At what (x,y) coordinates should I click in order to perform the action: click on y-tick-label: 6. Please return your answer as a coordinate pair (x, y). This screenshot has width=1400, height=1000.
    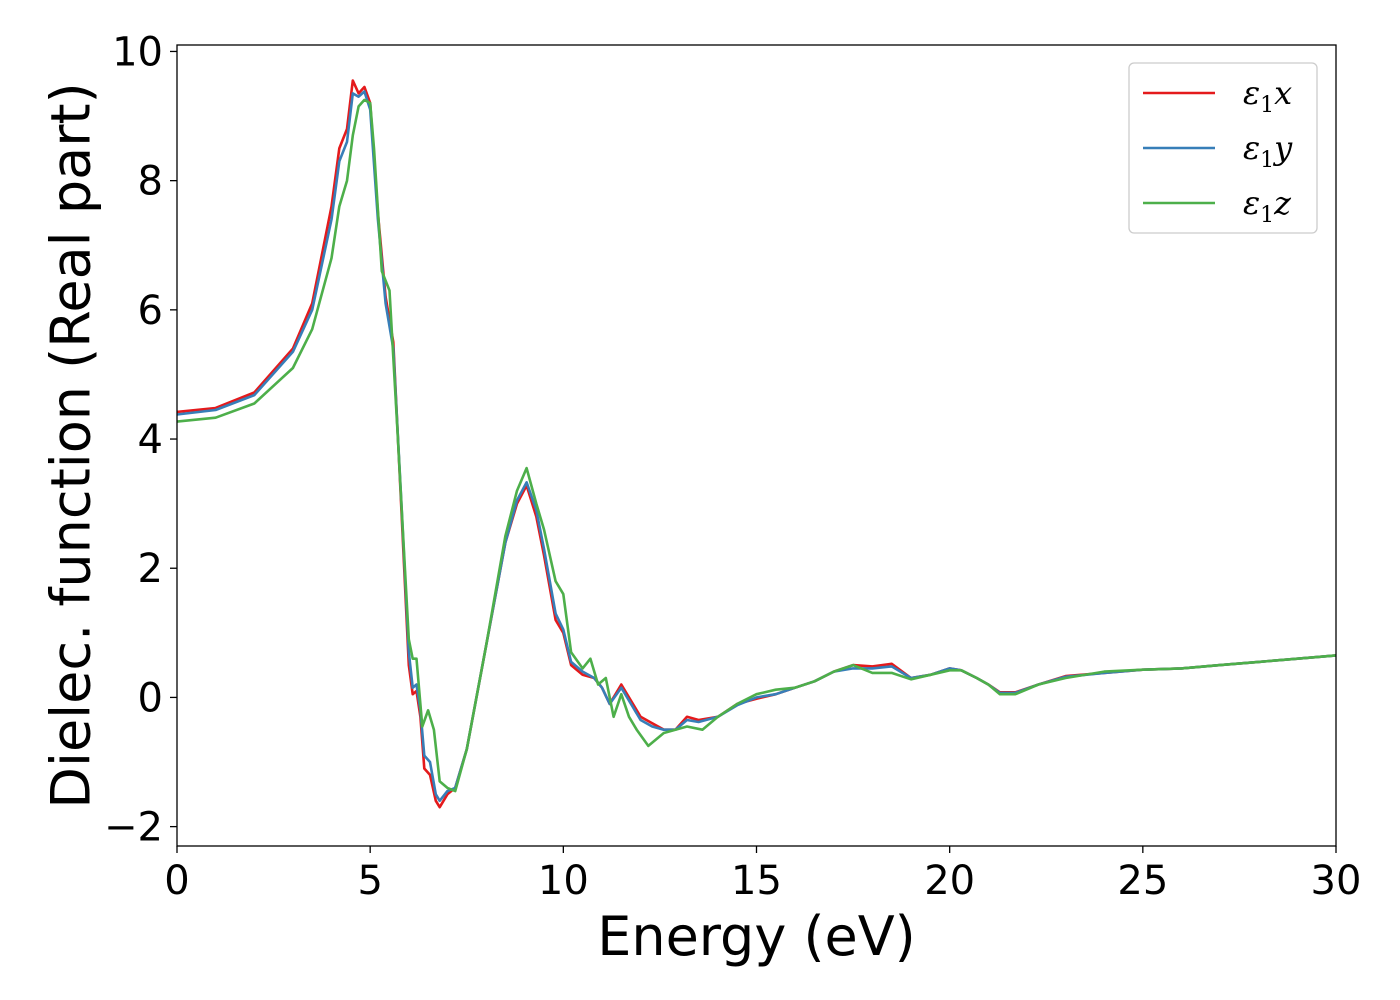
    Looking at the image, I should click on (150, 311).